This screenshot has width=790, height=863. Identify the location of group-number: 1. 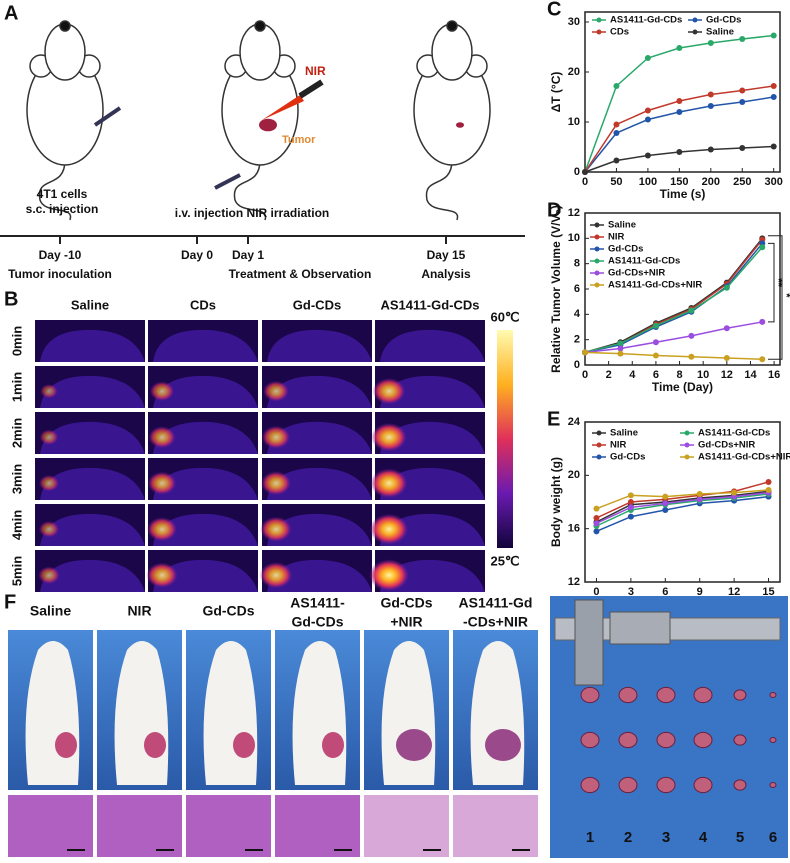
(590, 837).